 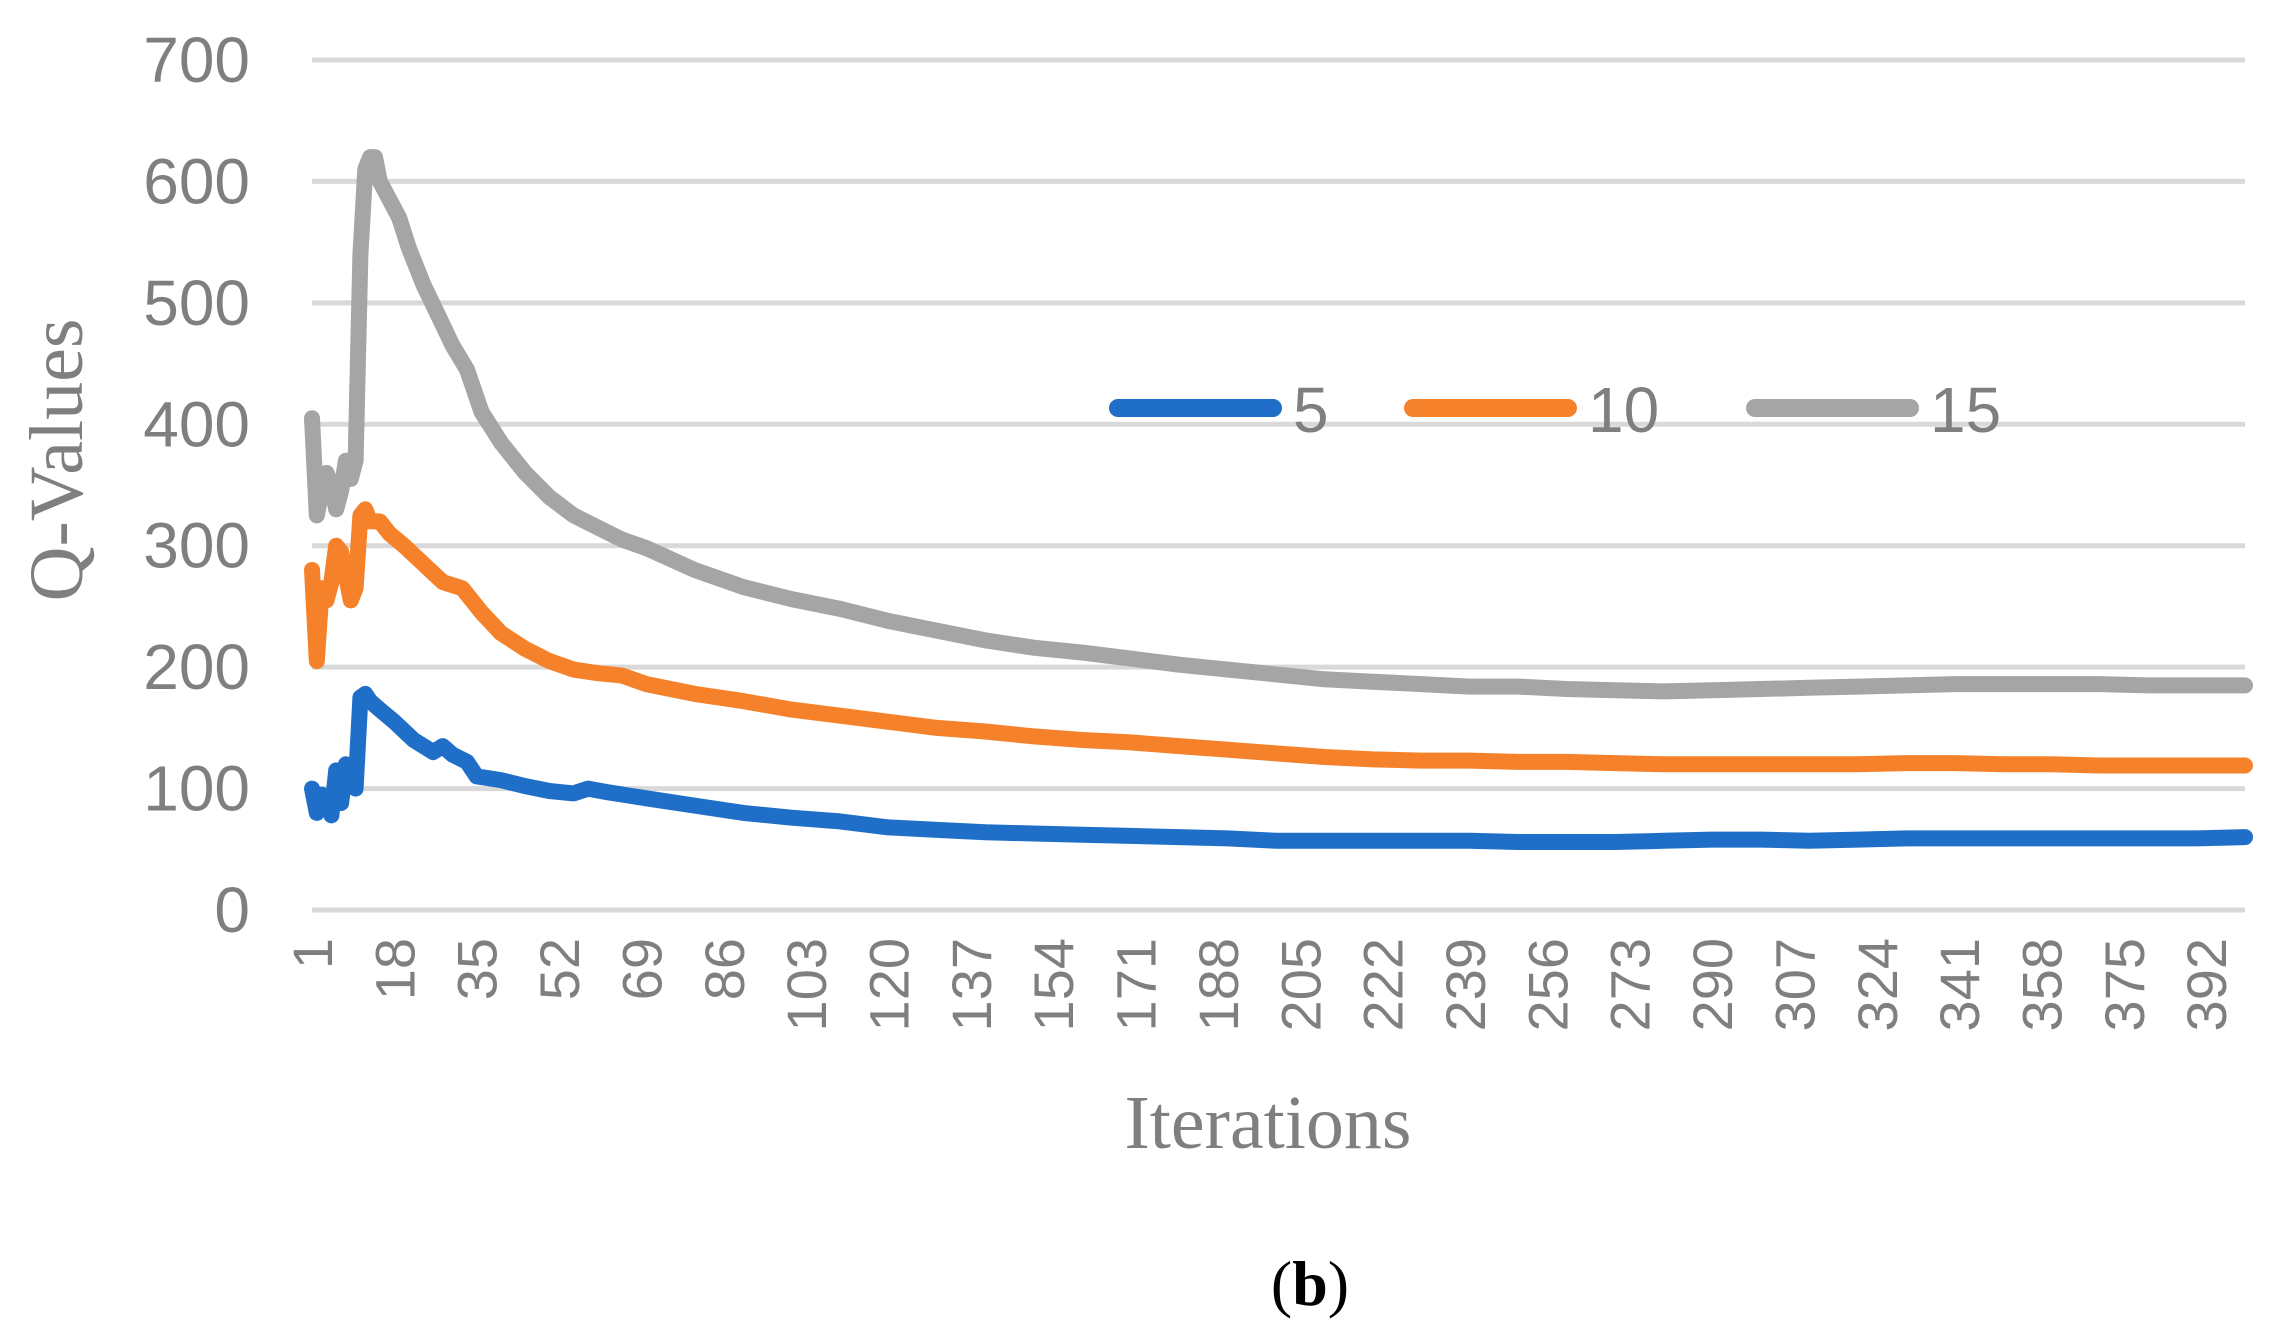 I want to click on caption-close: ), so click(x=1338, y=1283).